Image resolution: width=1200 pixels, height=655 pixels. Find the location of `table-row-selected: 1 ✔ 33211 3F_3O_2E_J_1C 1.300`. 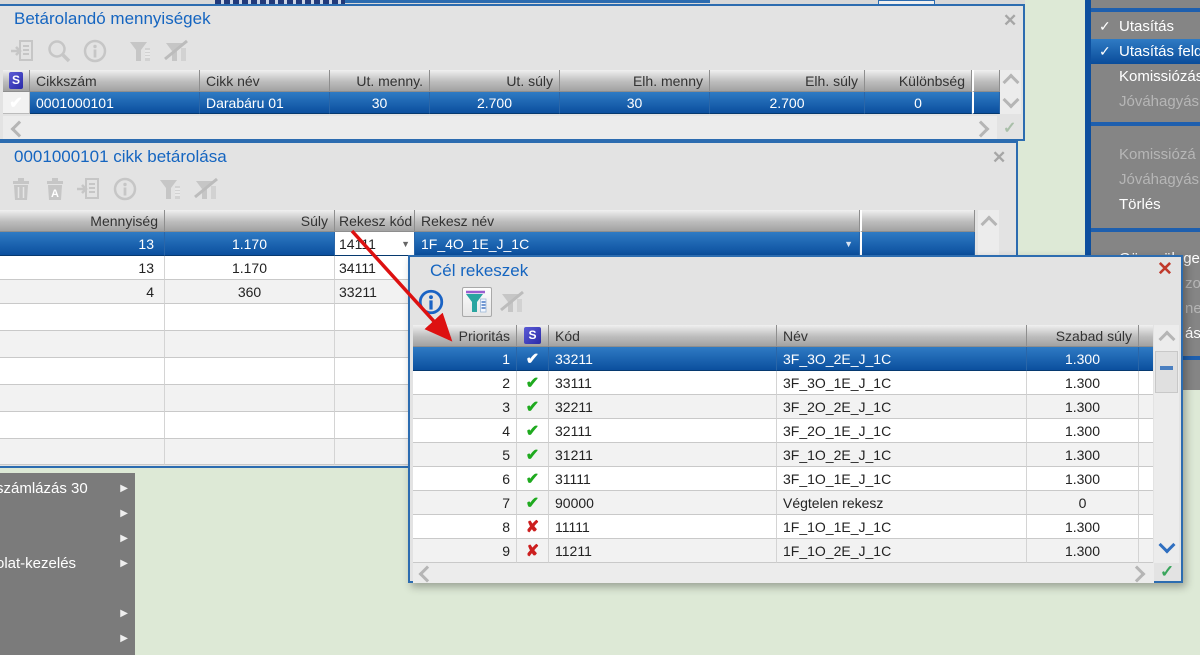

table-row-selected: 1 ✔ 33211 3F_3O_2E_J_1C 1.300 is located at coordinates (783, 359).